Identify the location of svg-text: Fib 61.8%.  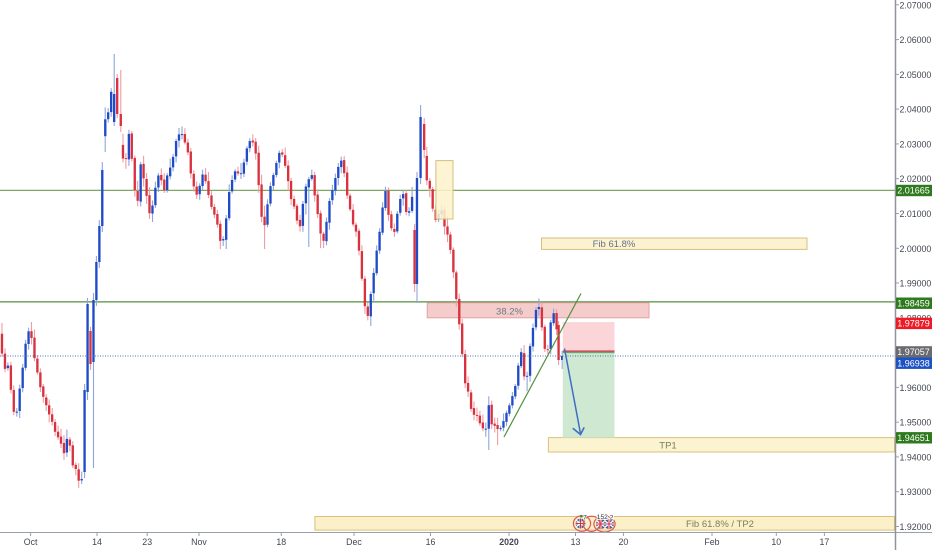
(614, 244).